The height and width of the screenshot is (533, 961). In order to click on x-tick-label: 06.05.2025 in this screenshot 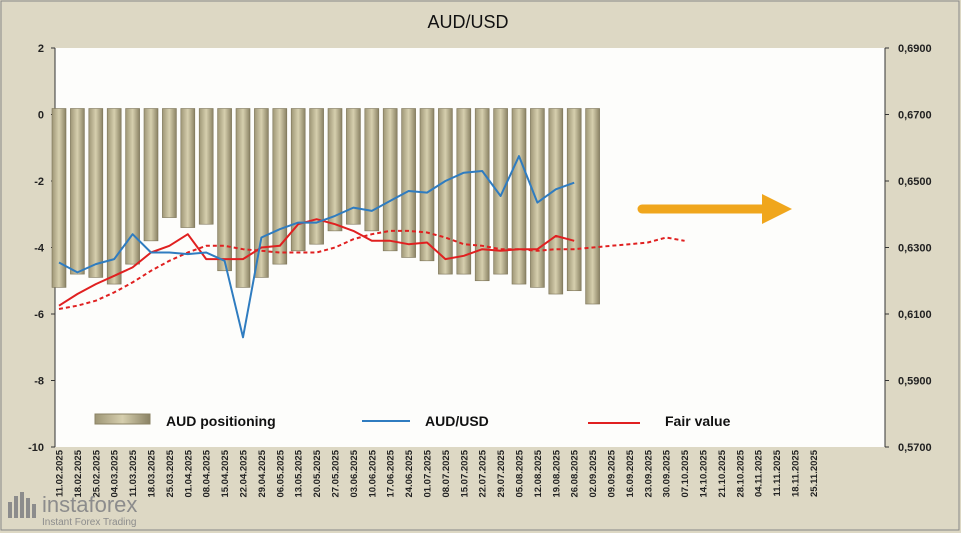, I will do `click(280, 473)`.